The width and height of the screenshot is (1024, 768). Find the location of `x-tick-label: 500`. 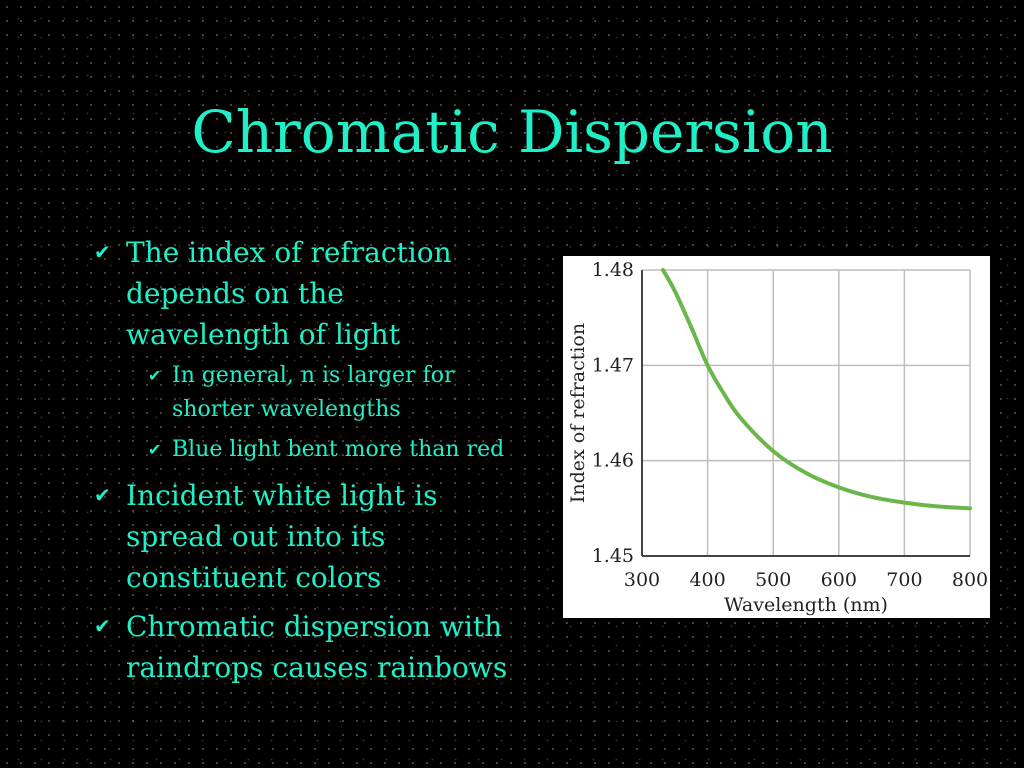

x-tick-label: 500 is located at coordinates (773, 580).